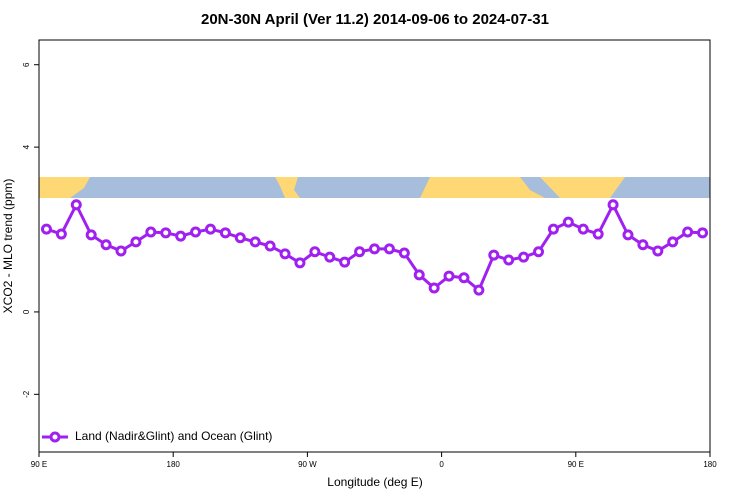  Describe the element at coordinates (441, 464) in the screenshot. I see `x-tick-label: 0` at that location.